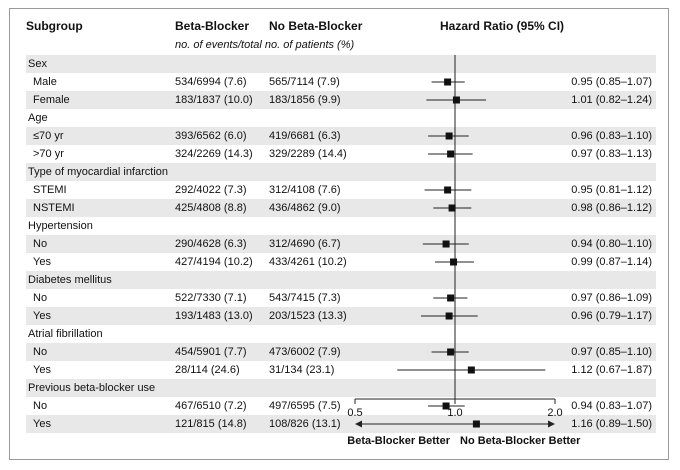  What do you see at coordinates (305, 424) in the screenshot?
I see `no-beta-blocker-value: 108/826 (13.1)` at bounding box center [305, 424].